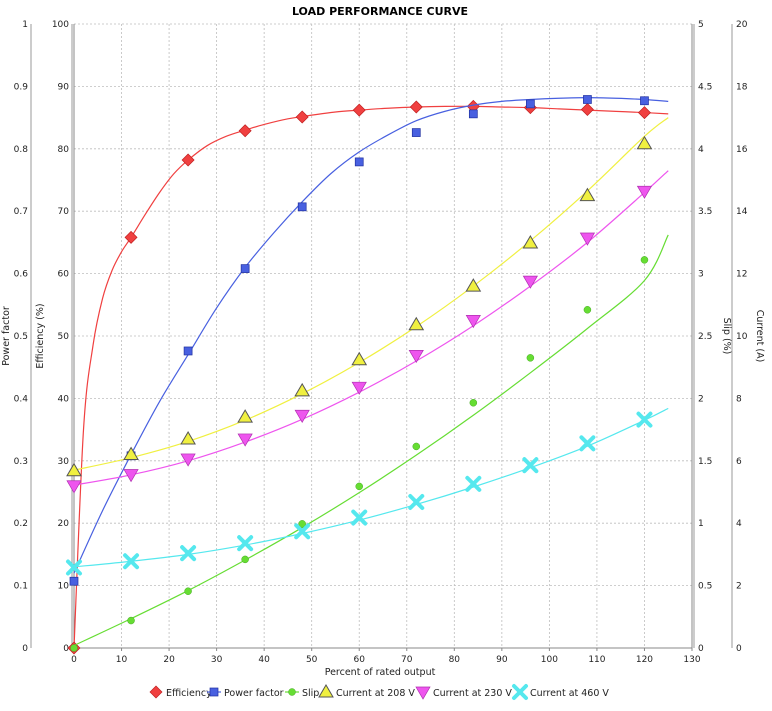 This screenshot has width=772, height=711. Describe the element at coordinates (64, 587) in the screenshot. I see `eff-tick-label: 10` at that location.